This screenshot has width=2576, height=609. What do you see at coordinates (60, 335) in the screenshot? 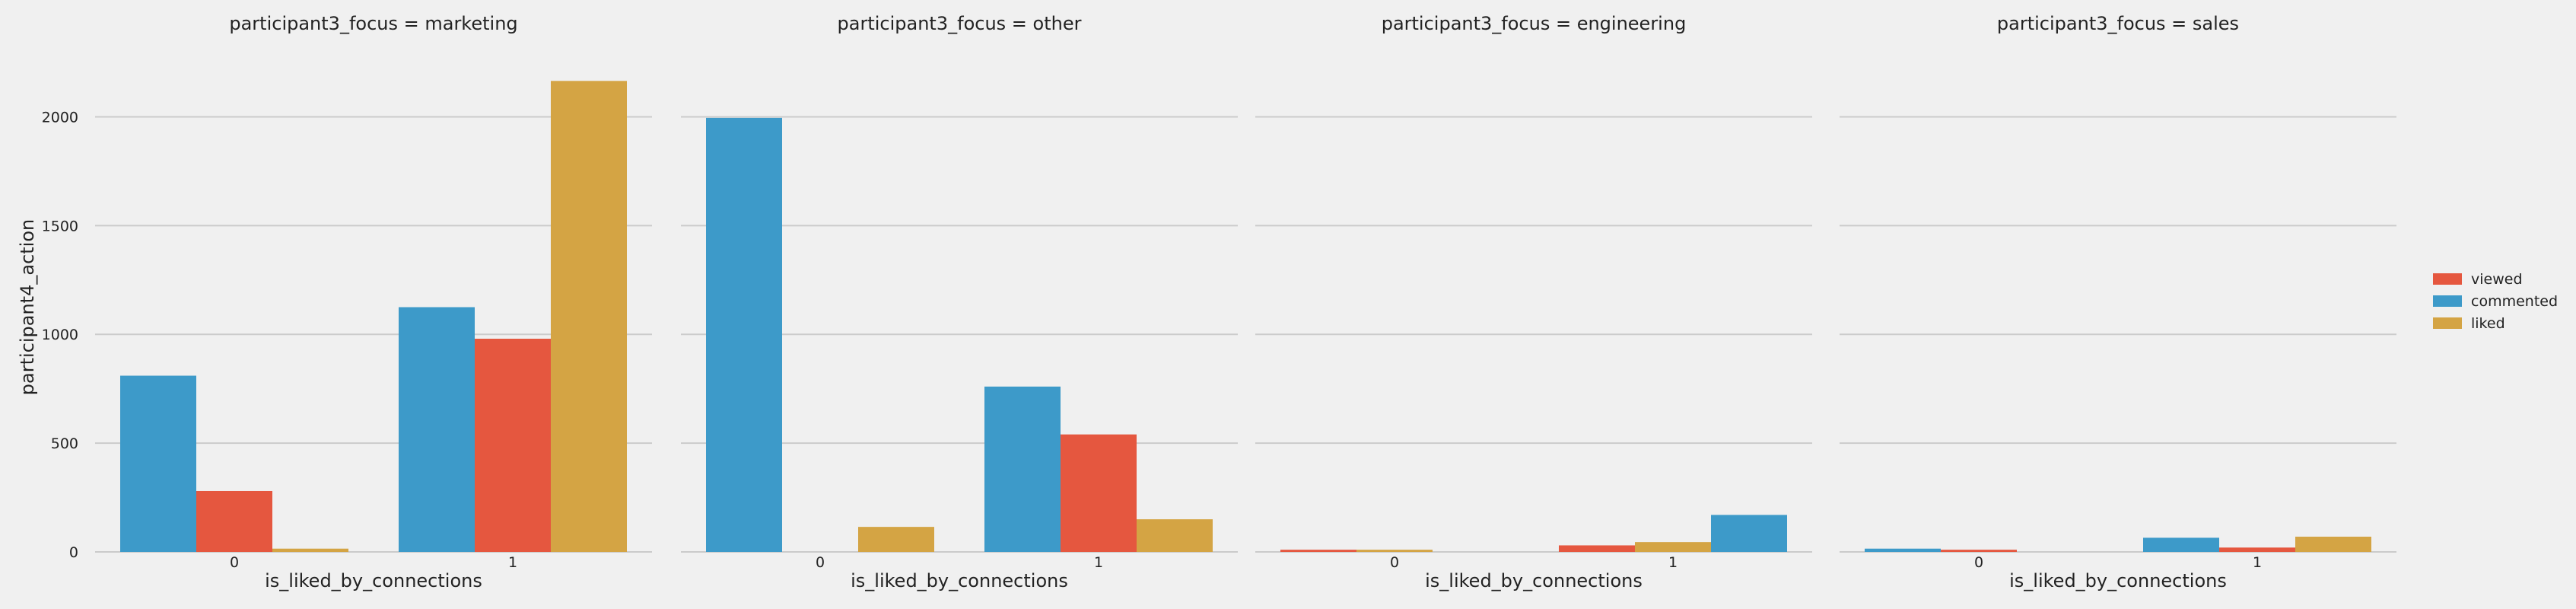
I see `y-tick-label: 1000` at bounding box center [60, 335].